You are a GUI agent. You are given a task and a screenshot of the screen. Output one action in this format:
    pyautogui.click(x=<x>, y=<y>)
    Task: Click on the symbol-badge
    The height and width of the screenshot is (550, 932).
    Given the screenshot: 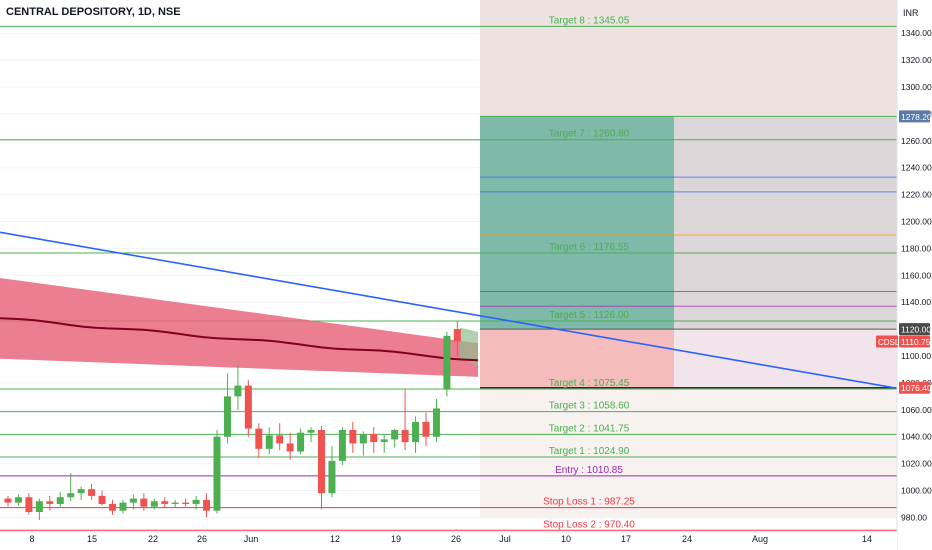 What is the action you would take?
    pyautogui.click(x=887, y=341)
    